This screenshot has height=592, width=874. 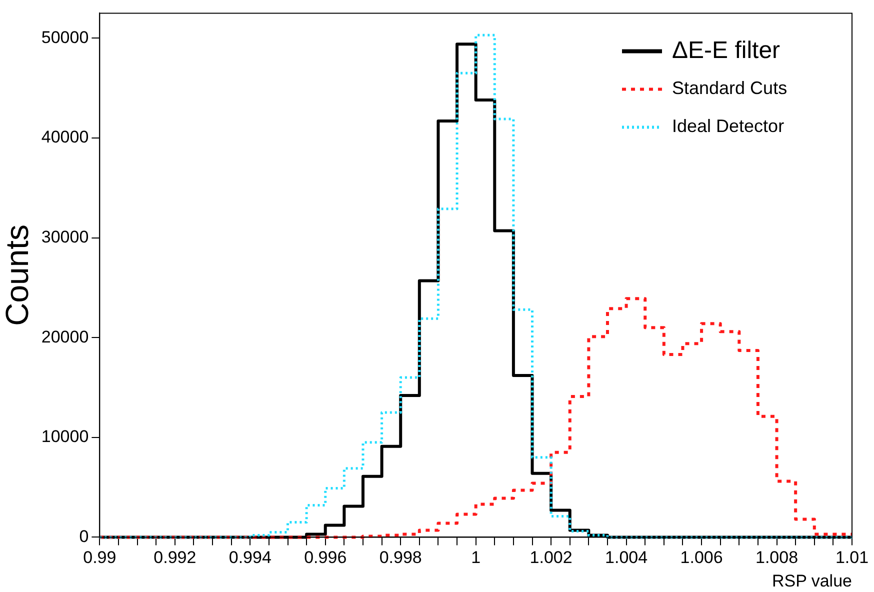 I want to click on x-tick-label: 1.008, so click(x=776, y=558).